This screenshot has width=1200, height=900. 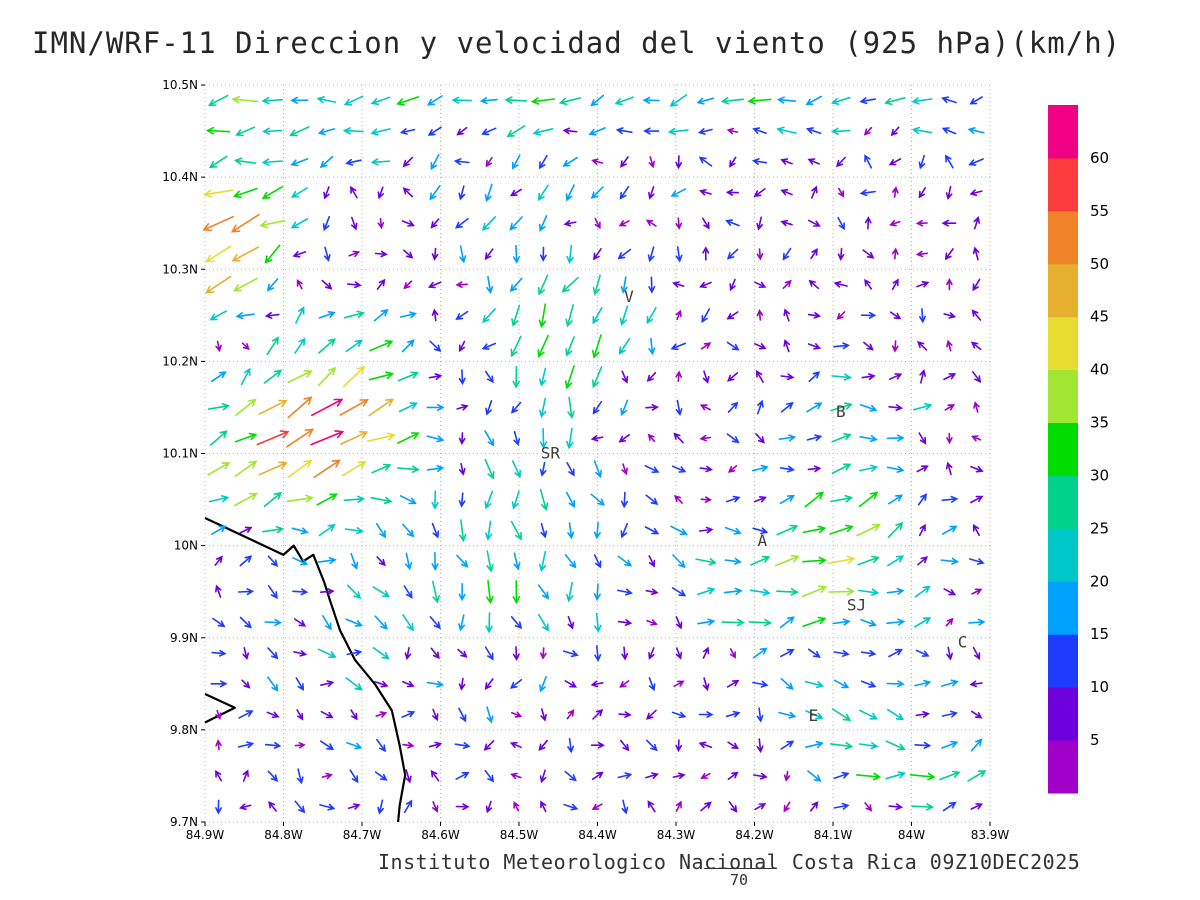 I want to click on colorbar-tick-label: 60, so click(x=1099, y=158).